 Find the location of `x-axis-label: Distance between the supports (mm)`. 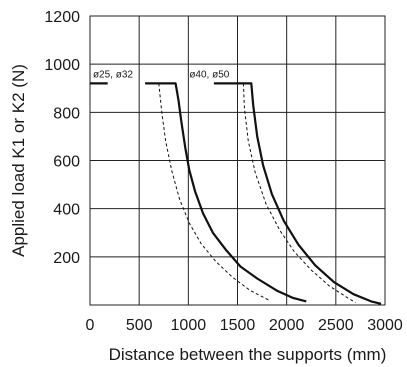

x-axis-label: Distance between the supports (mm) is located at coordinates (248, 354).